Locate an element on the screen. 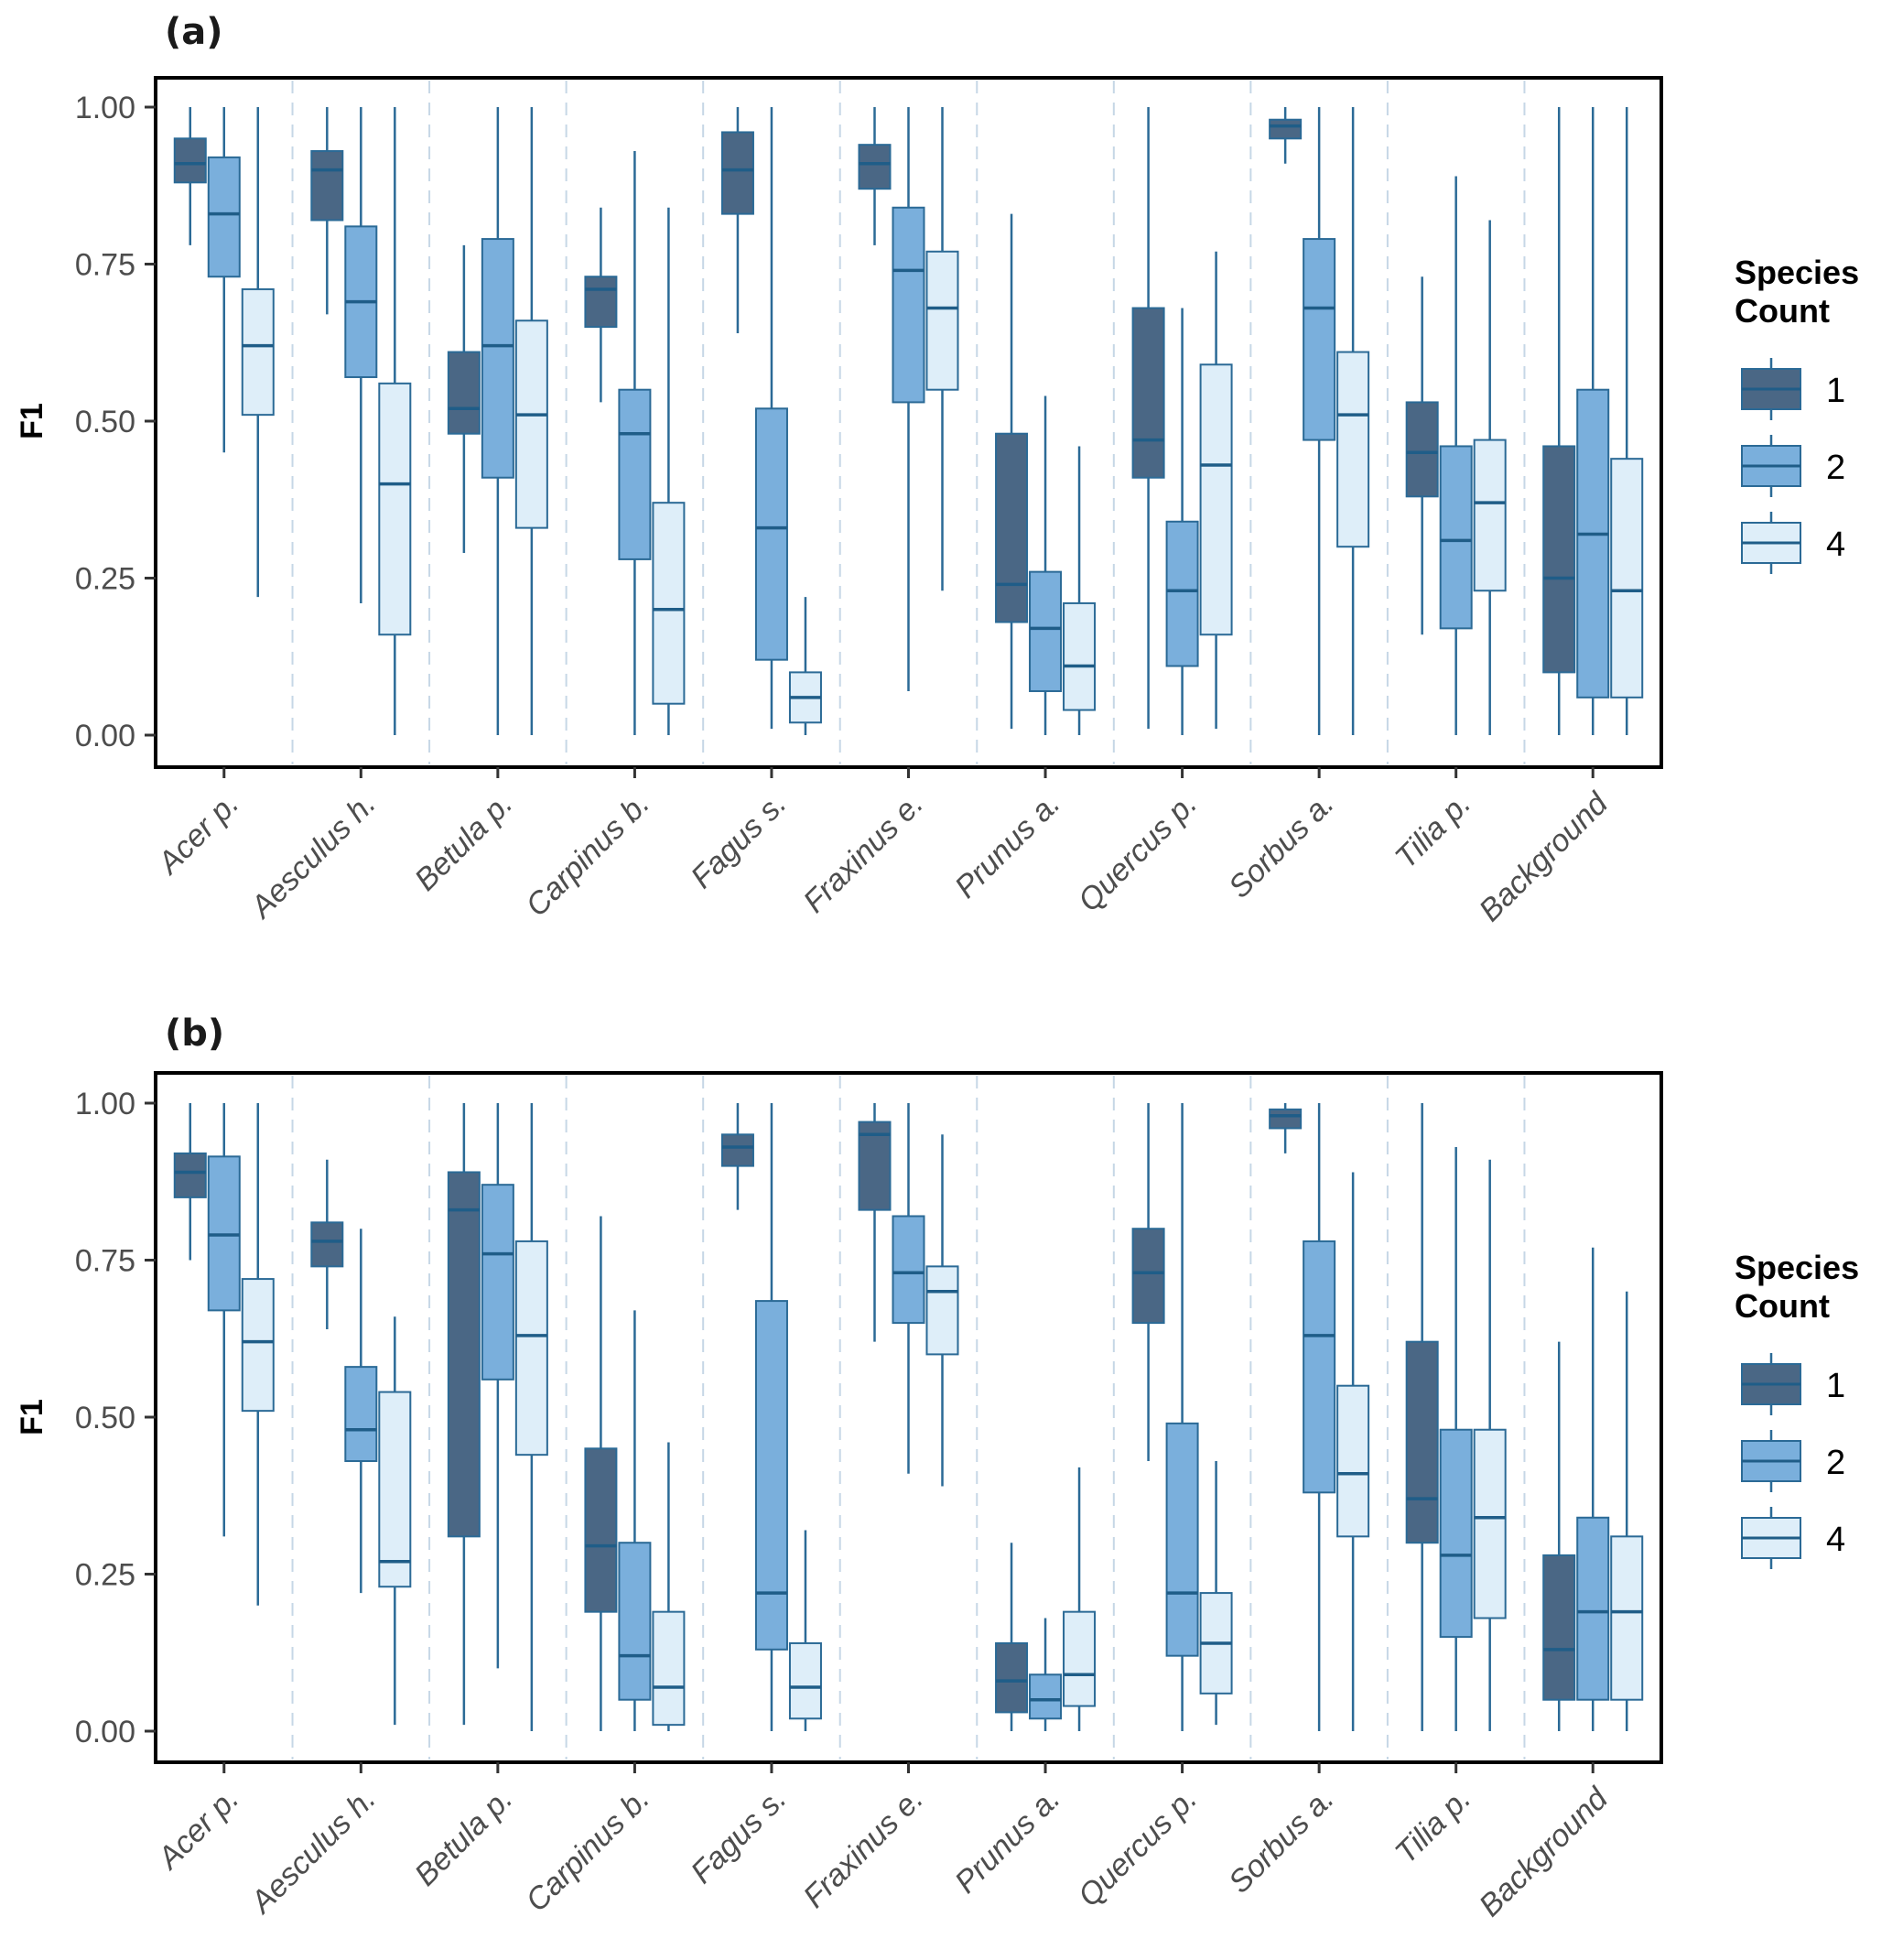 Image resolution: width=1892 pixels, height=1960 pixels. box-2-acerp is located at coordinates (224, 1320).